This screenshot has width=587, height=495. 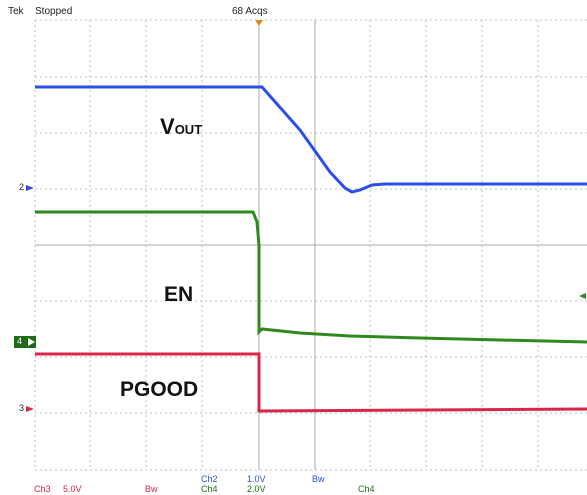 What do you see at coordinates (25, 342) in the screenshot?
I see `ch4-ground-marker` at bounding box center [25, 342].